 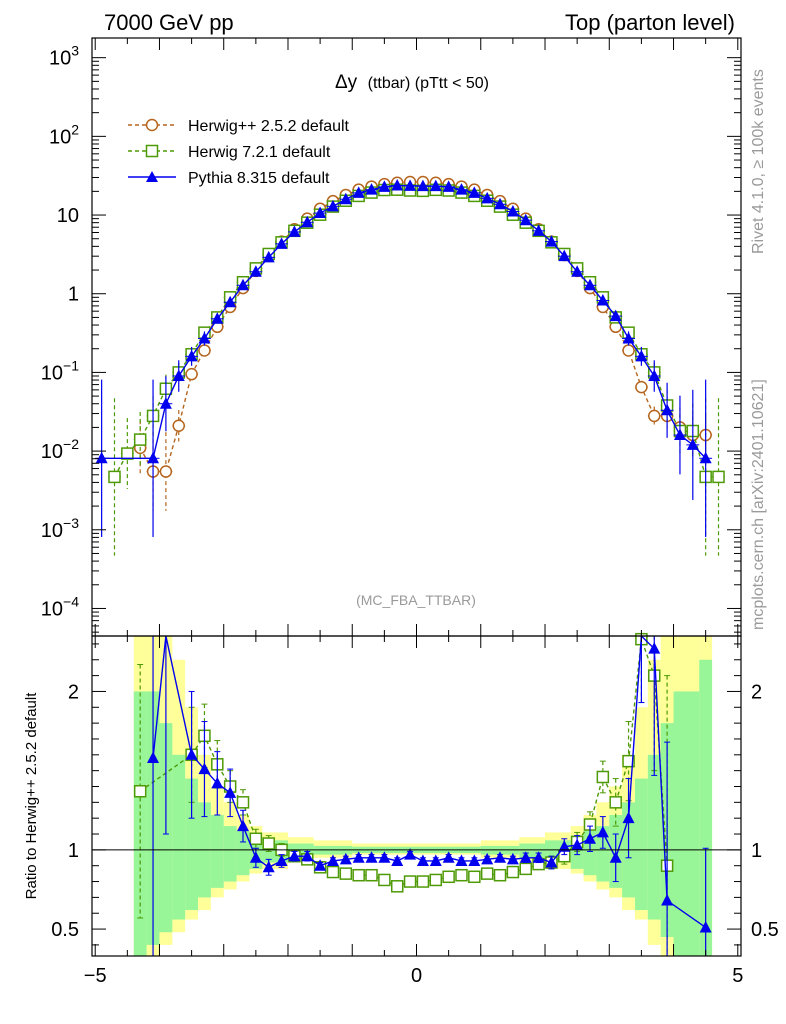 What do you see at coordinates (73, 692) in the screenshot?
I see `ratio-y-tick-label: 2` at bounding box center [73, 692].